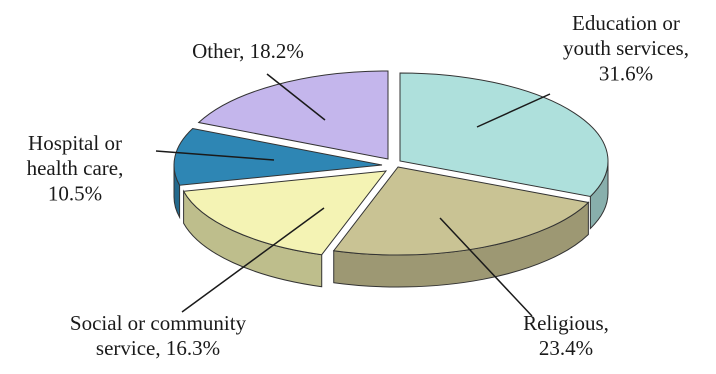 The width and height of the screenshot is (716, 374). What do you see at coordinates (626, 23) in the screenshot?
I see `slice-label-line: Education or` at bounding box center [626, 23].